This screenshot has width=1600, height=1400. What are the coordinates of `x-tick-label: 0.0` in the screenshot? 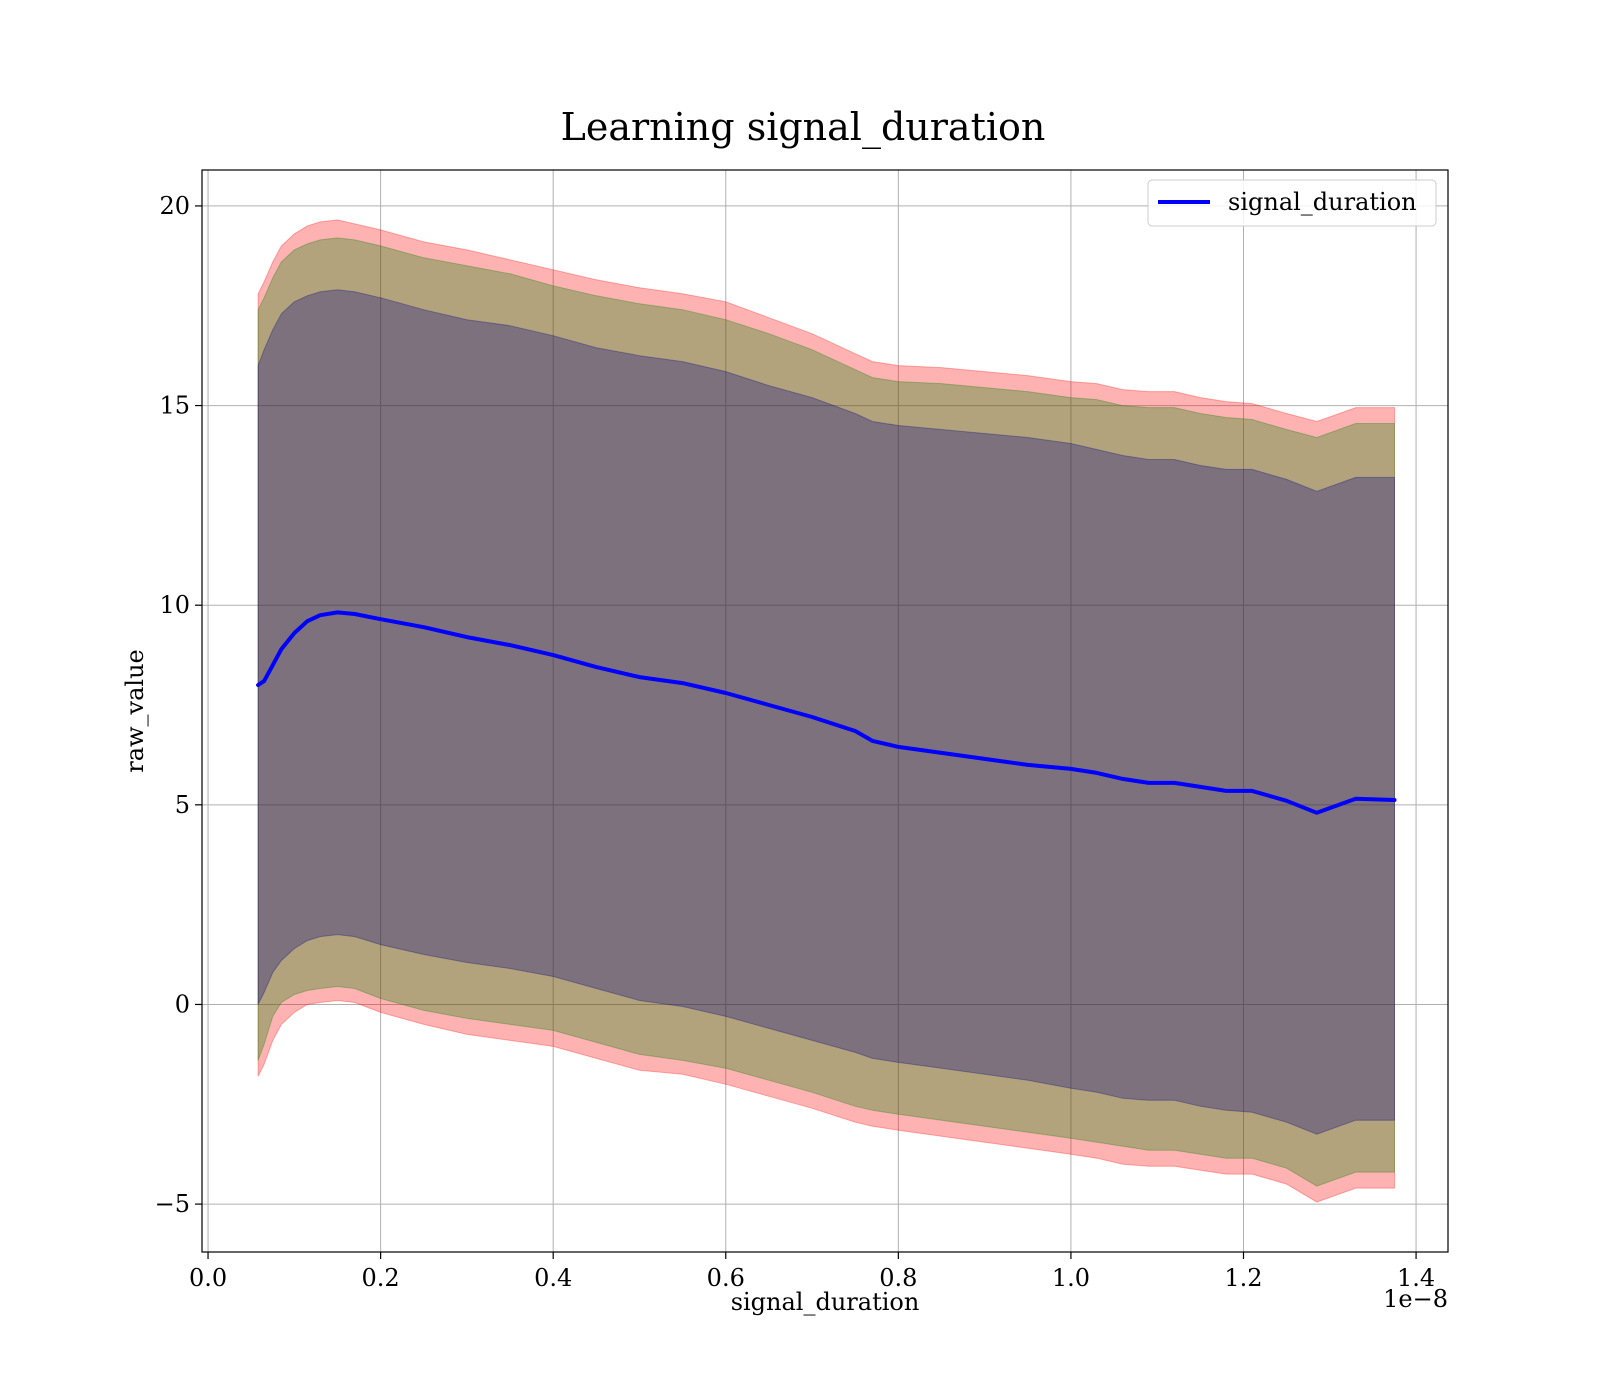 It's located at (208, 1278).